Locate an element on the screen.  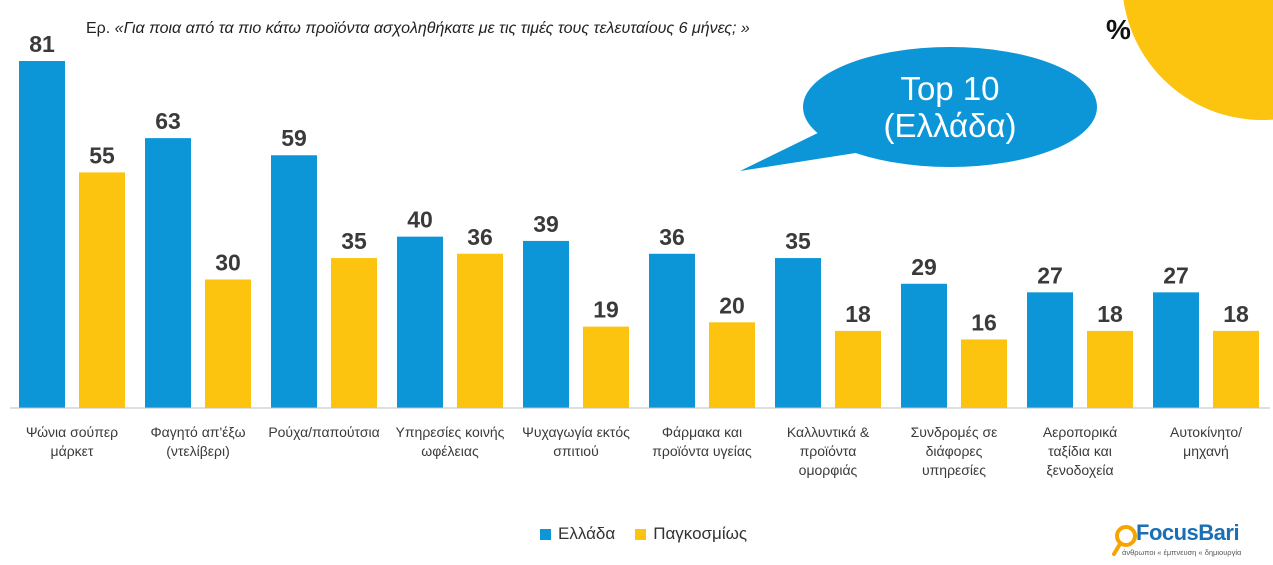
brand-name: FocusBari is located at coordinates (1188, 532).